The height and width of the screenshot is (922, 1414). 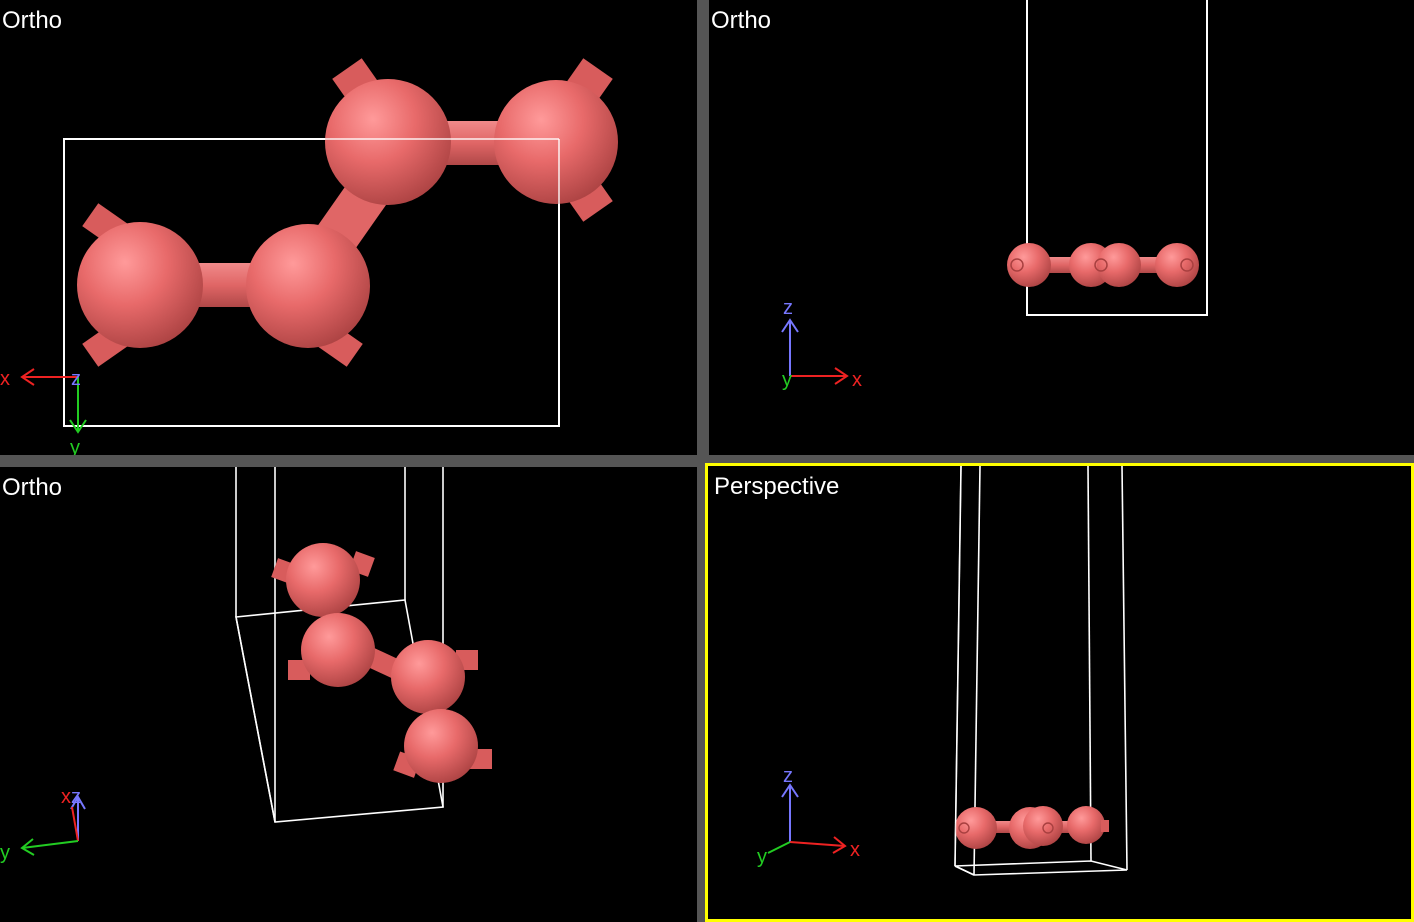 I want to click on bond, so click(x=225, y=285).